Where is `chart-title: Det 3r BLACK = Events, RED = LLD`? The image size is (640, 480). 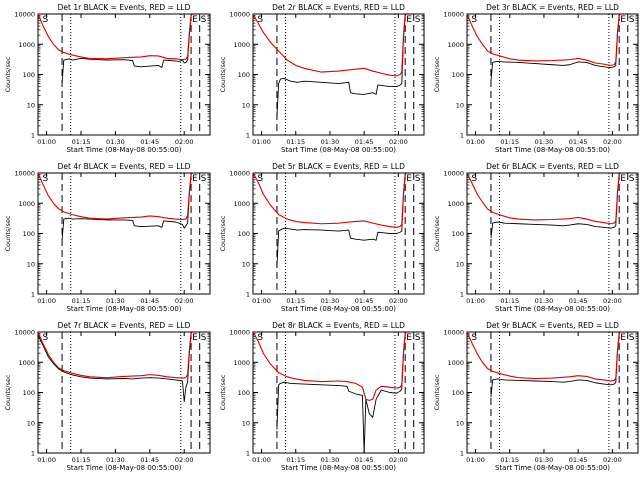 chart-title: Det 3r BLACK = Events, RED = LLD is located at coordinates (552, 7).